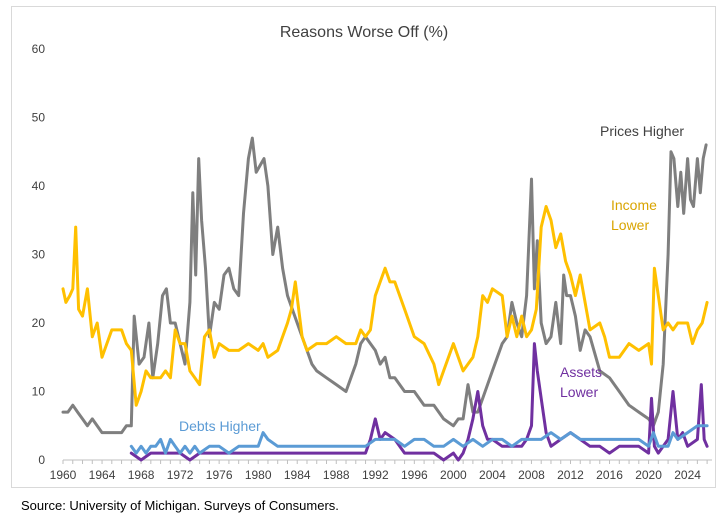 The width and height of the screenshot is (722, 519). I want to click on x-tick-label: 2016, so click(609, 475).